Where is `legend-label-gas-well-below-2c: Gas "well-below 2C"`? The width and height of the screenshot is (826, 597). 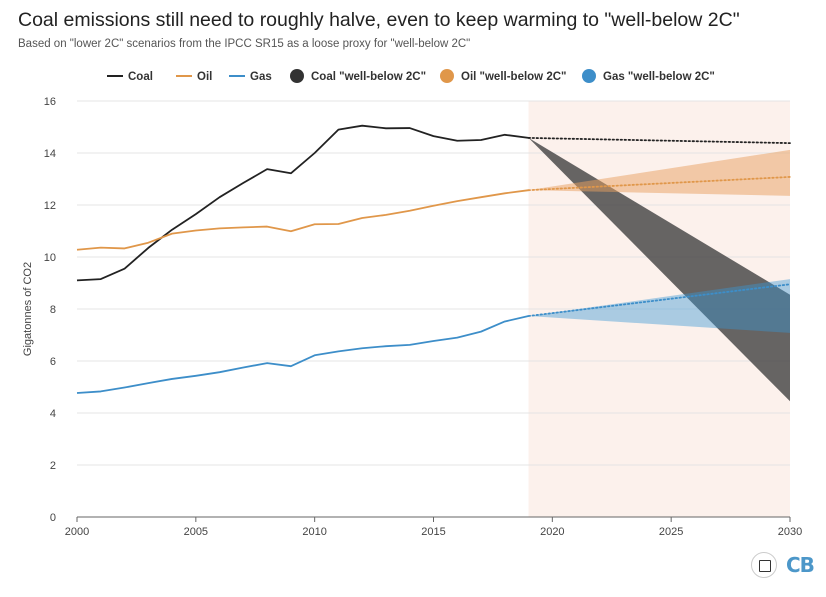
legend-label-gas-well-below-2c: Gas "well-below 2C" is located at coordinates (659, 77).